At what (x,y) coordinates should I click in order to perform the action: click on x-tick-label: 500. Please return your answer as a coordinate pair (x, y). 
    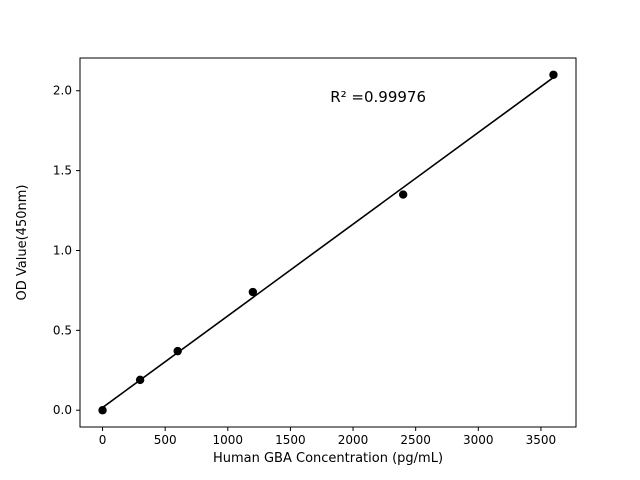
    Looking at the image, I should click on (165, 440).